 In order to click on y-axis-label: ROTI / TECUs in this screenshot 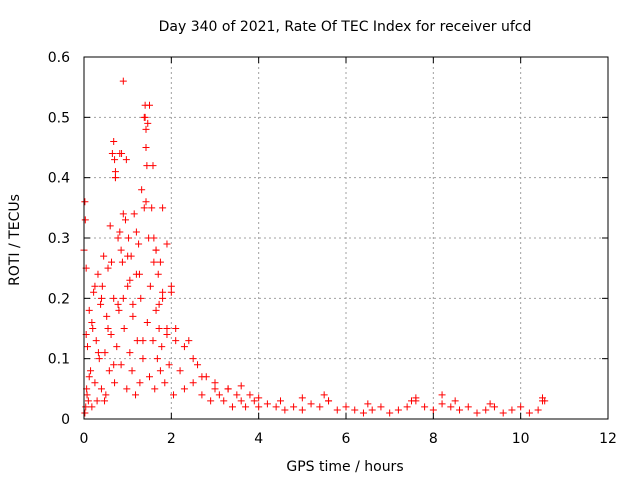, I will do `click(15, 240)`.